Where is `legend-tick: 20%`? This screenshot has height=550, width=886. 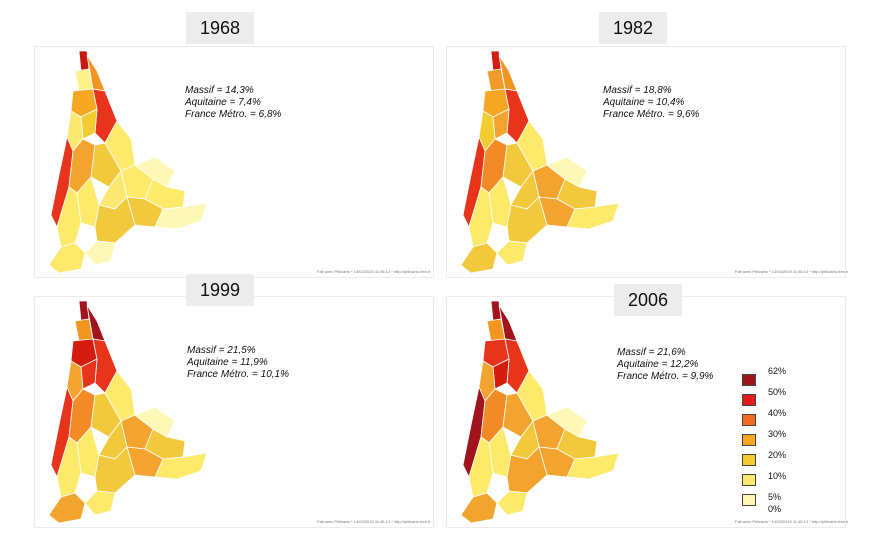
legend-tick: 20% is located at coordinates (777, 455).